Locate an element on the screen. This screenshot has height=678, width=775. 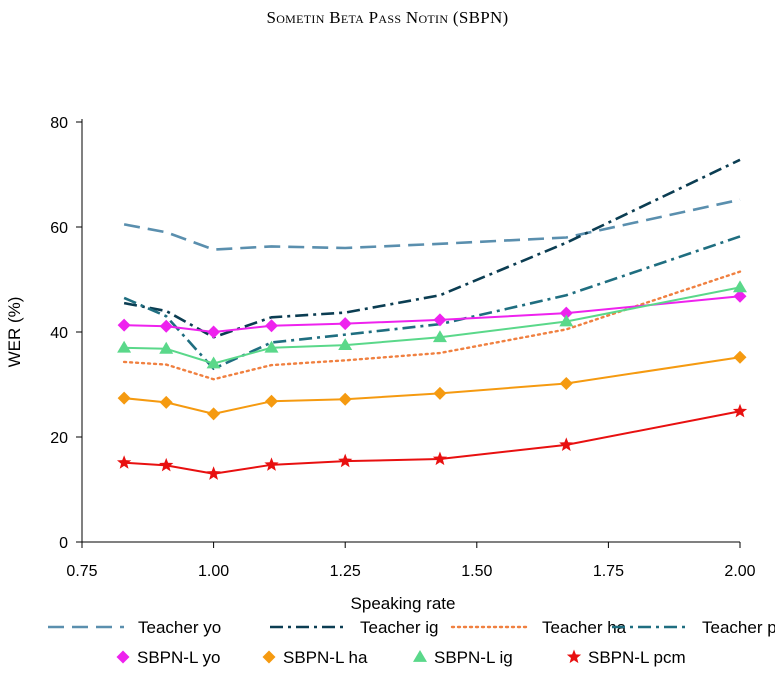
legend-label: Teacher ig is located at coordinates (399, 627).